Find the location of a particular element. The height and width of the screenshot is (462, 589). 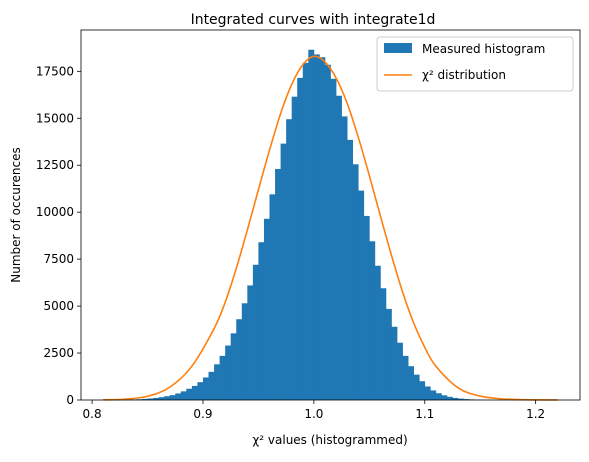

y-tick-label: 2500 is located at coordinates (58, 353).